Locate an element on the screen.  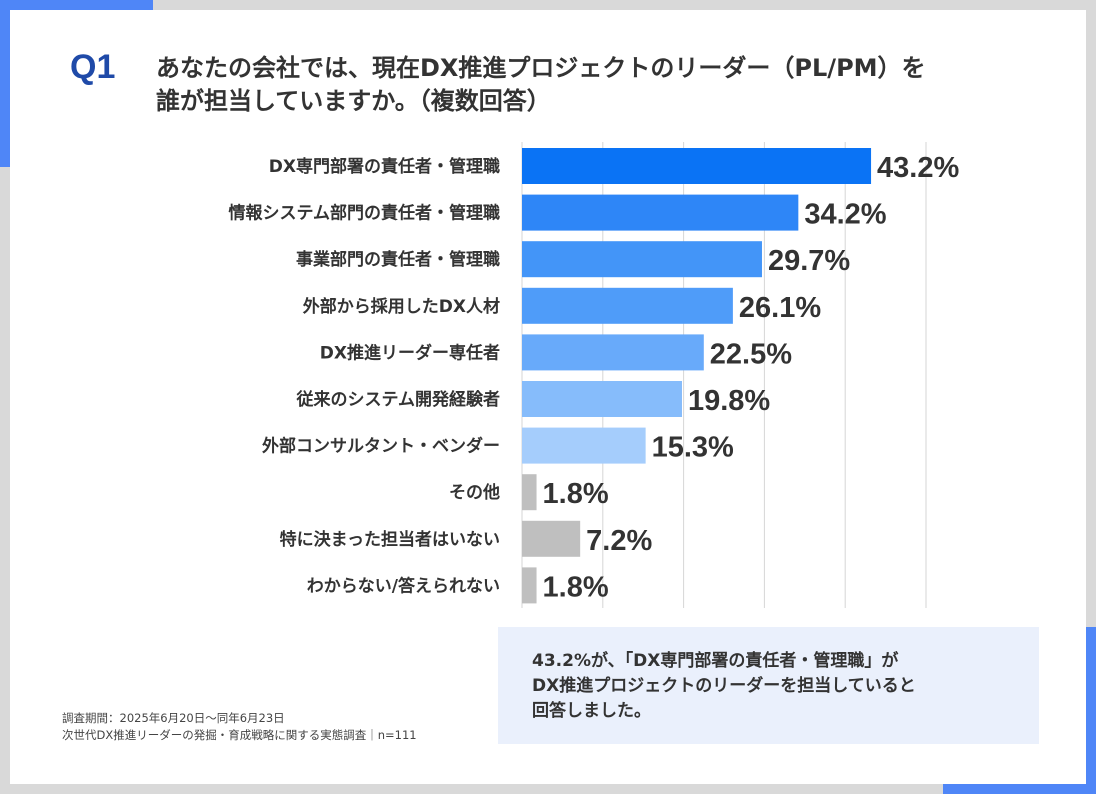
category-label: DX専門部署の責任者・管理職 is located at coordinates (384, 166).